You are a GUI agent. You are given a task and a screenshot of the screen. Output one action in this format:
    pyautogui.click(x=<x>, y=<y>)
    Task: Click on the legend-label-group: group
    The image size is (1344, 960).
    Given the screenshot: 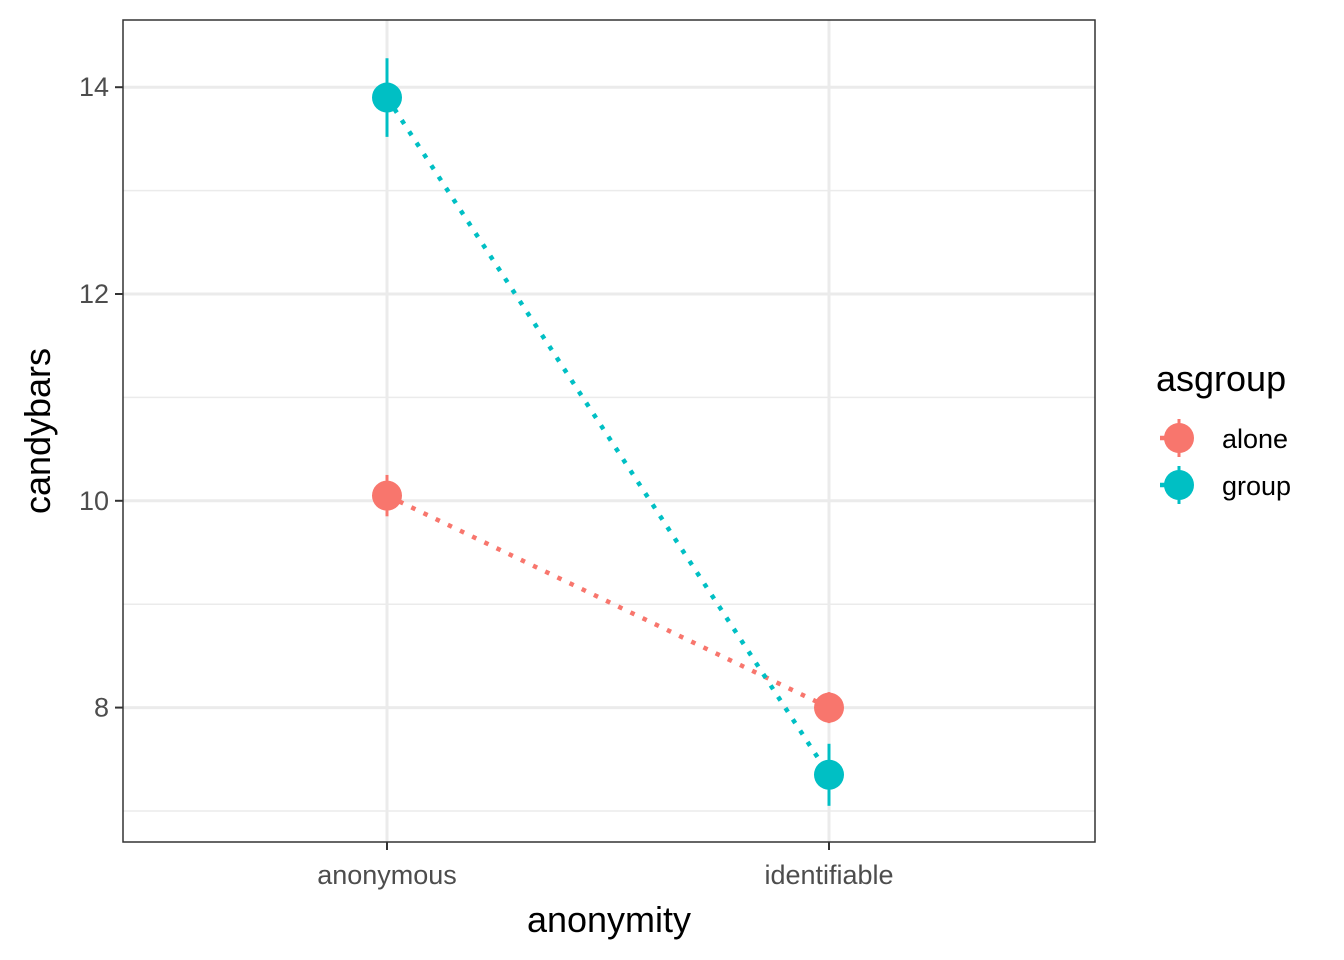 What is the action you would take?
    pyautogui.click(x=1256, y=486)
    